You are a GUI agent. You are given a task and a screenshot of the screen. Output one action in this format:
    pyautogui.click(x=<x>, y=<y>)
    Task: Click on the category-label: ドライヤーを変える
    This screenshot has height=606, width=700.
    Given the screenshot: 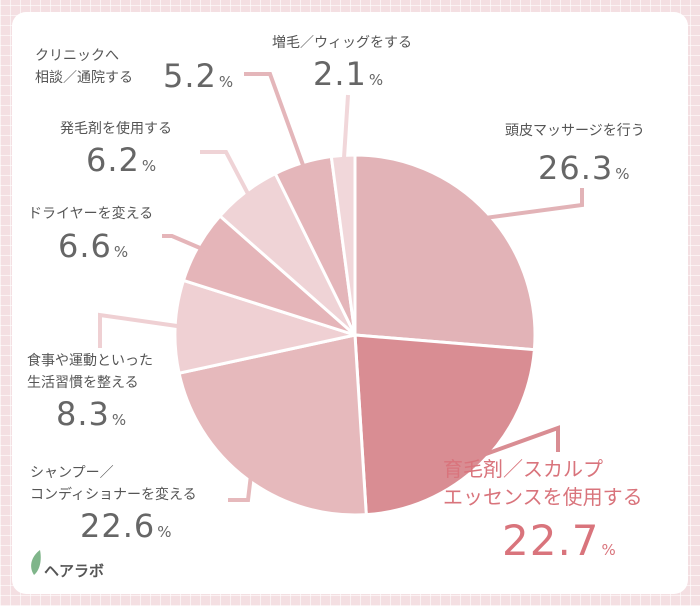 What is the action you would take?
    pyautogui.click(x=91, y=214)
    